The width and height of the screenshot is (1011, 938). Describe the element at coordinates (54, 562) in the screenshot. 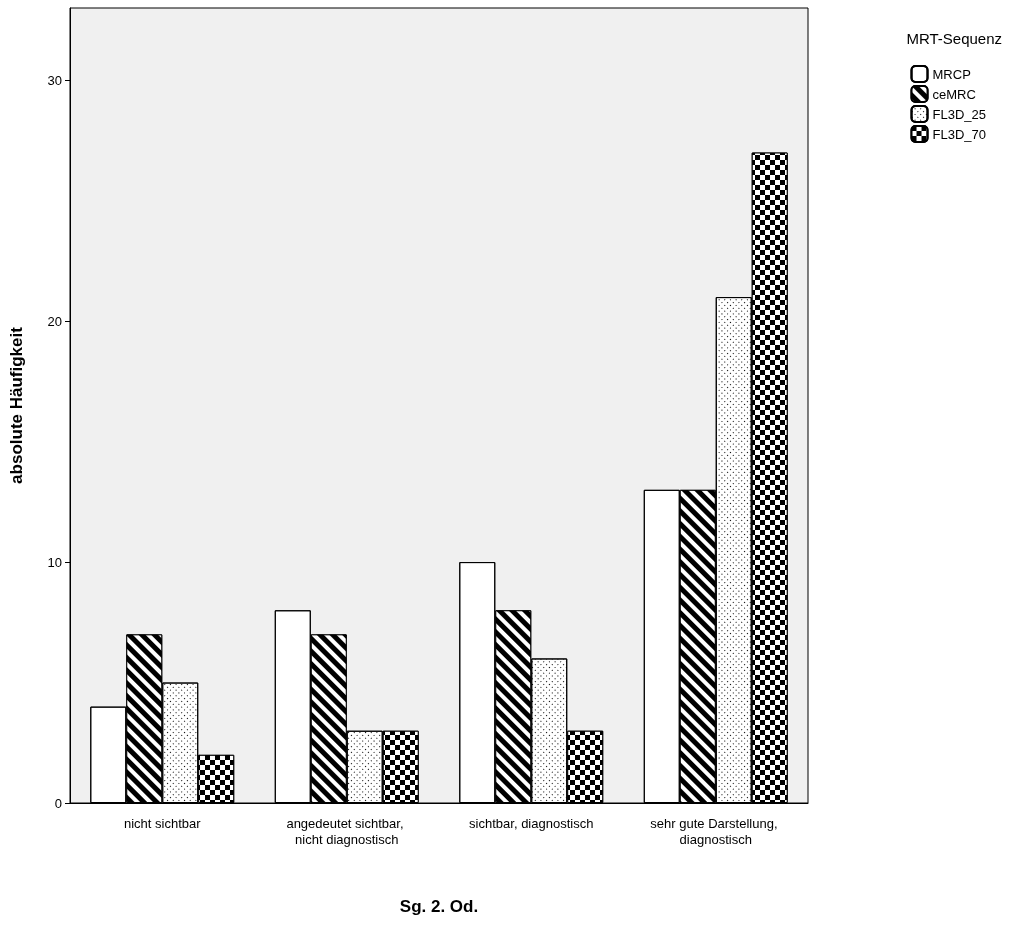

I see `y-tick-label: 10` at that location.